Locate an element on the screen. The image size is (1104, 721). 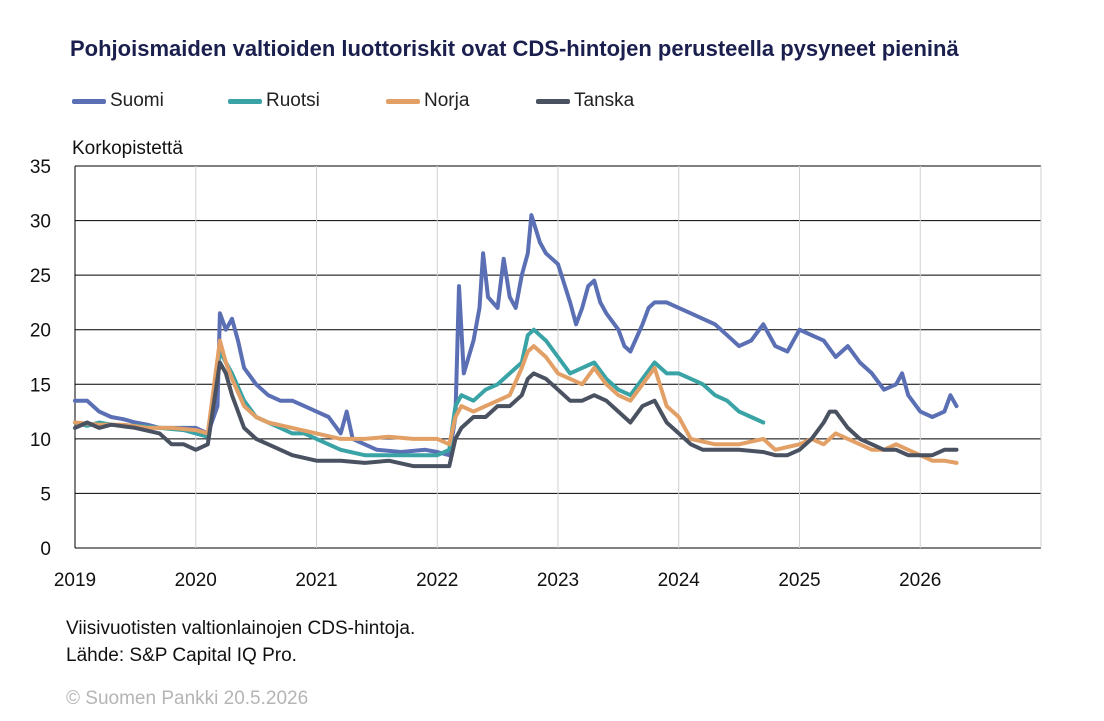
x-tick-label-2020: 2020 is located at coordinates (196, 580).